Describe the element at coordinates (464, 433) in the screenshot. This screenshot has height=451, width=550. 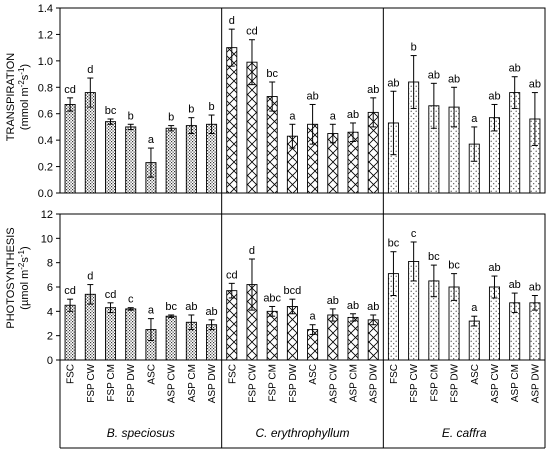
I see `species-label: E. caffra` at that location.